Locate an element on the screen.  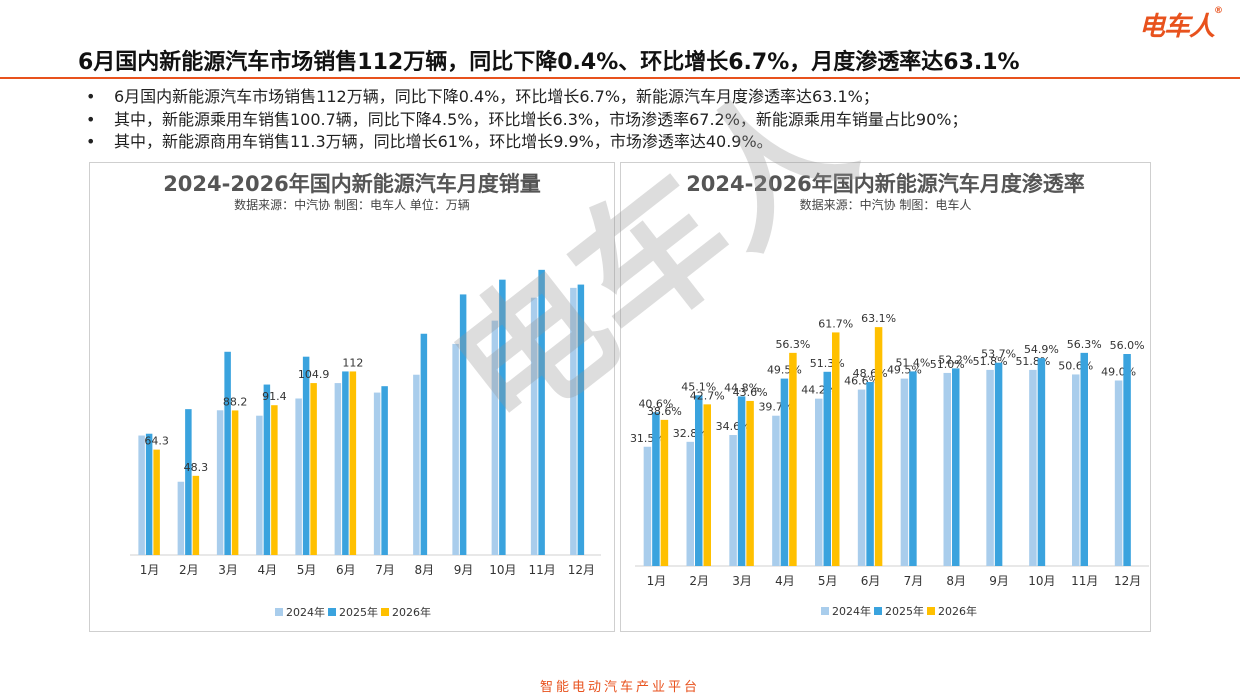
x-tick-label: 8月 is located at coordinates (956, 581).